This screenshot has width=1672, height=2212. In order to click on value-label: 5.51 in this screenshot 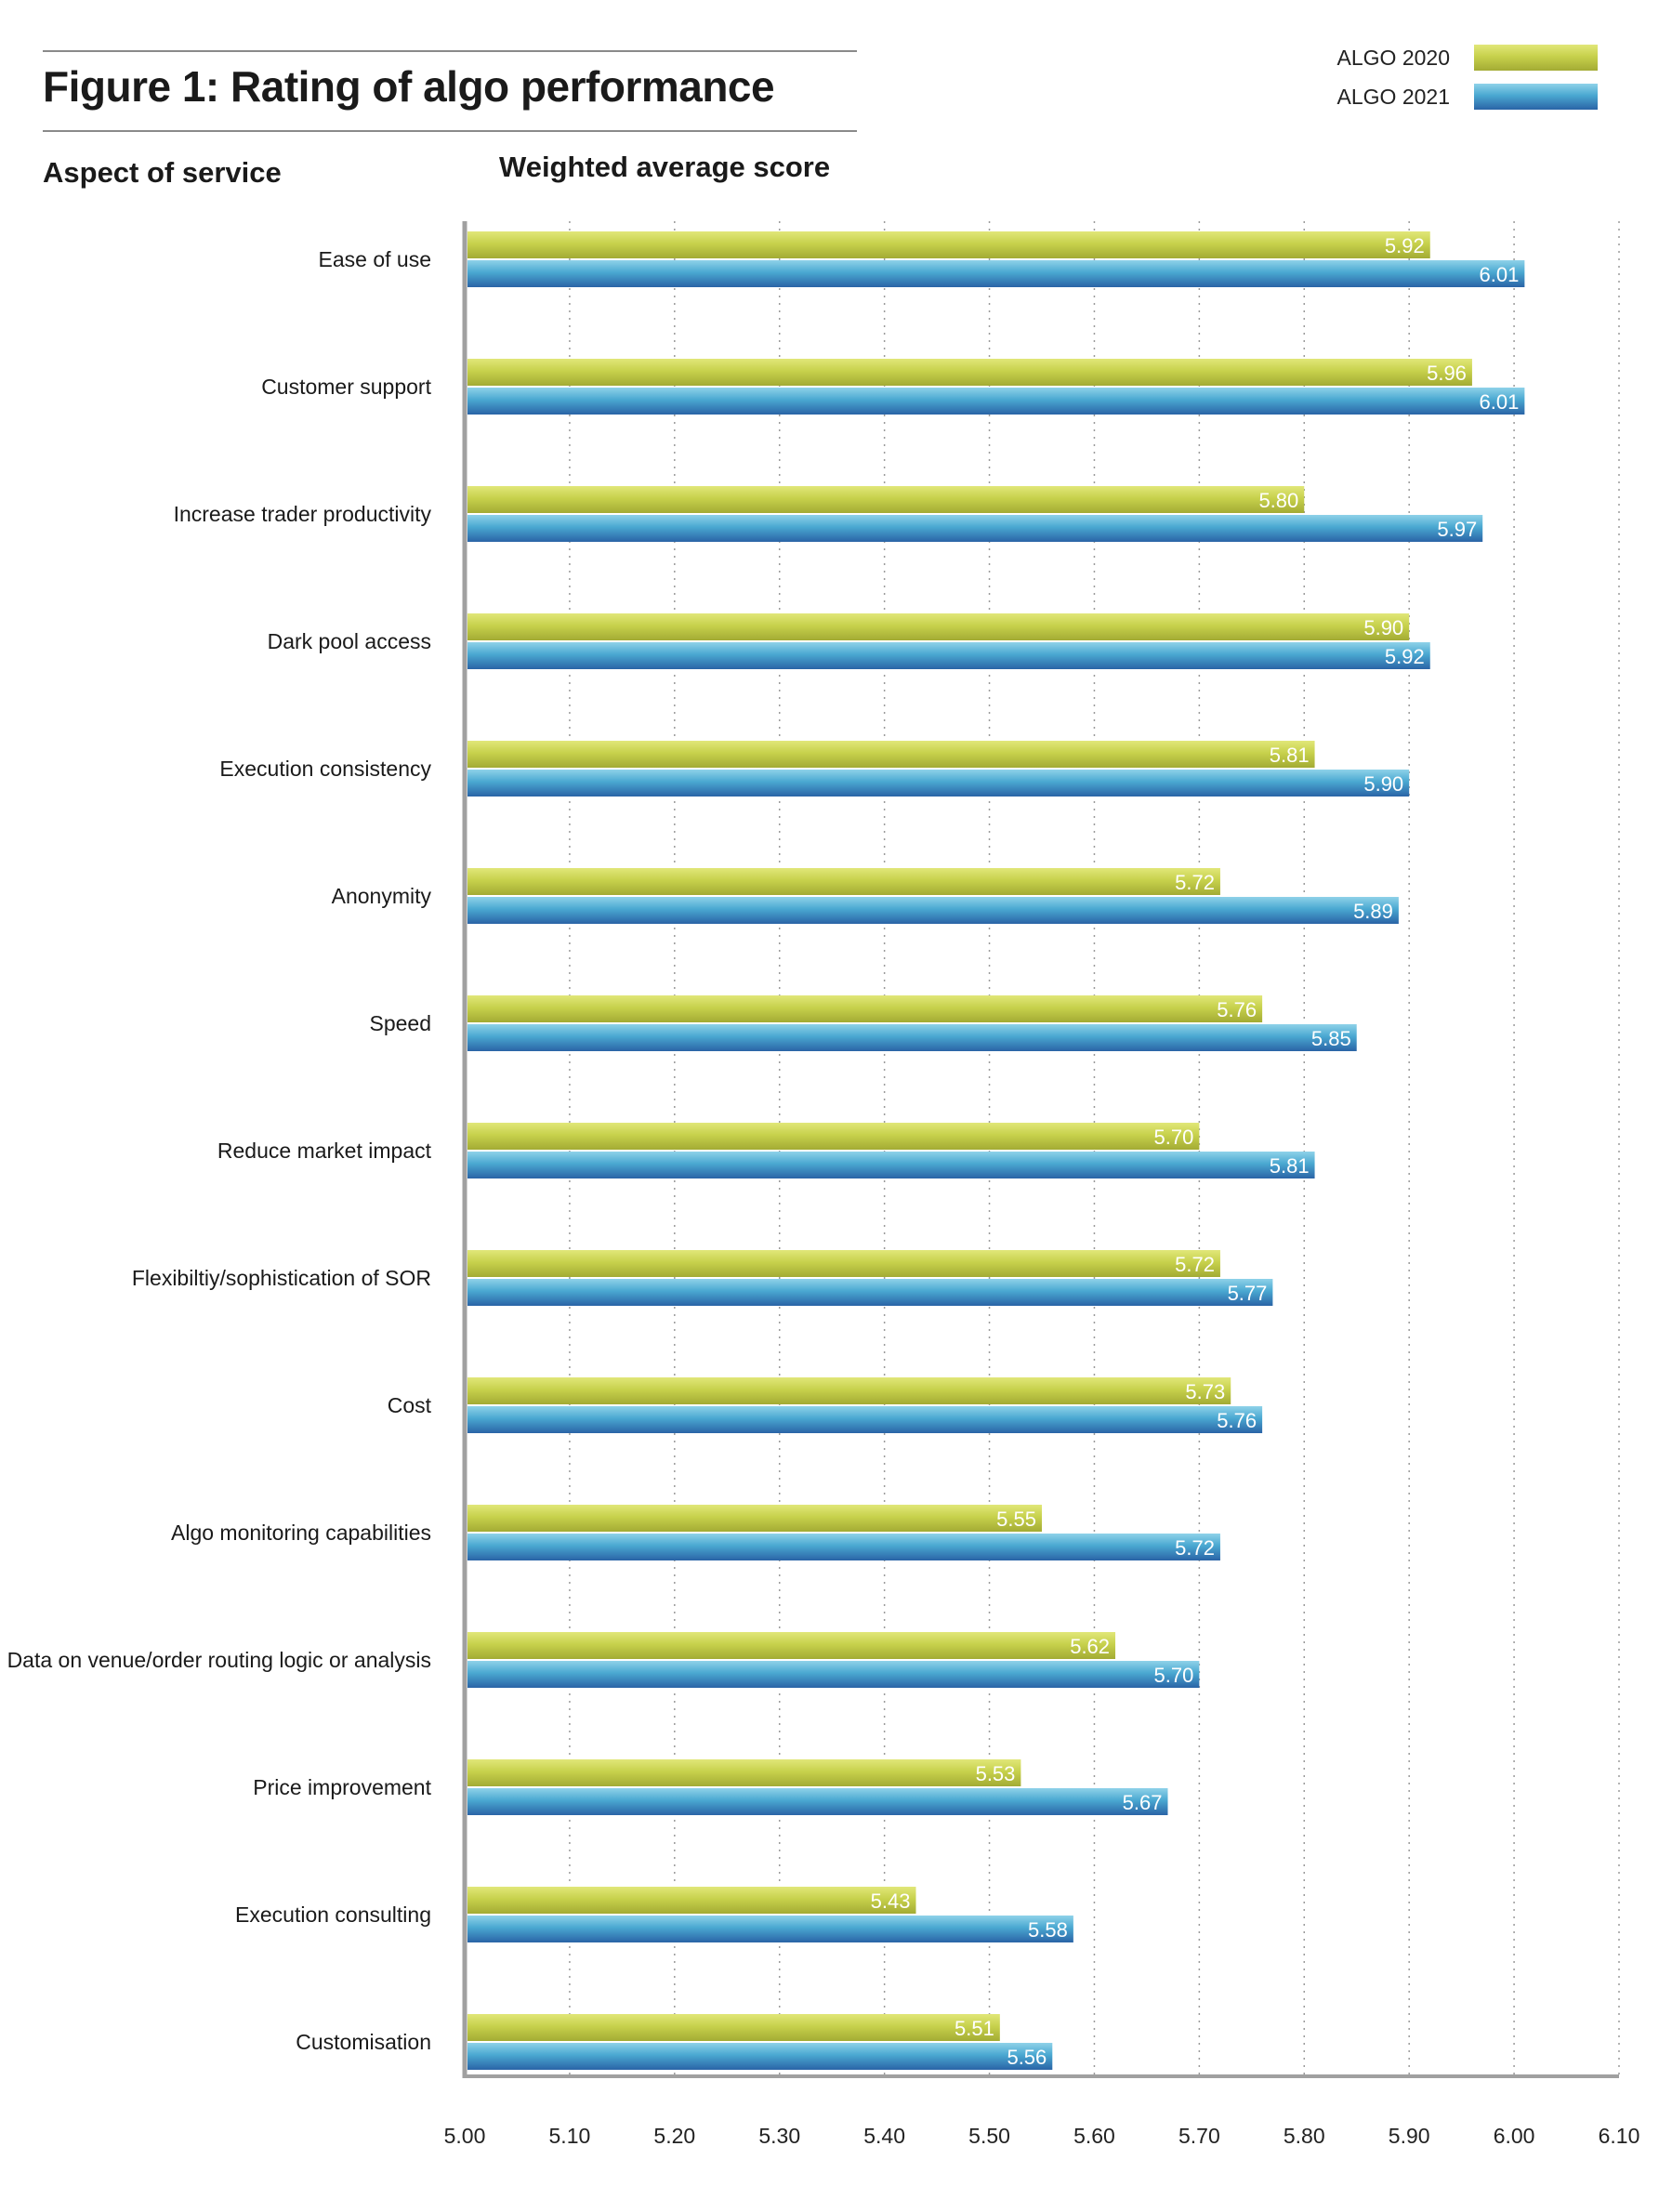, I will do `click(974, 2028)`.